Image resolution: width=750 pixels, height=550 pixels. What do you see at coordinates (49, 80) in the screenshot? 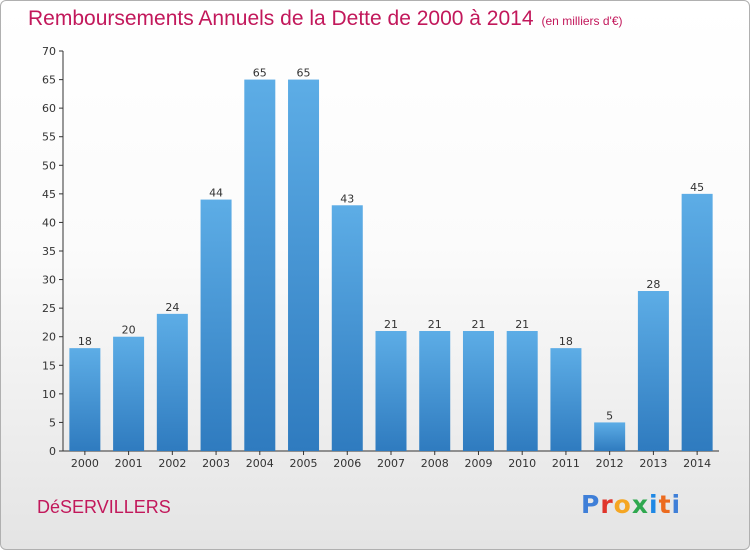
I see `y-tick-label: 65` at bounding box center [49, 80].